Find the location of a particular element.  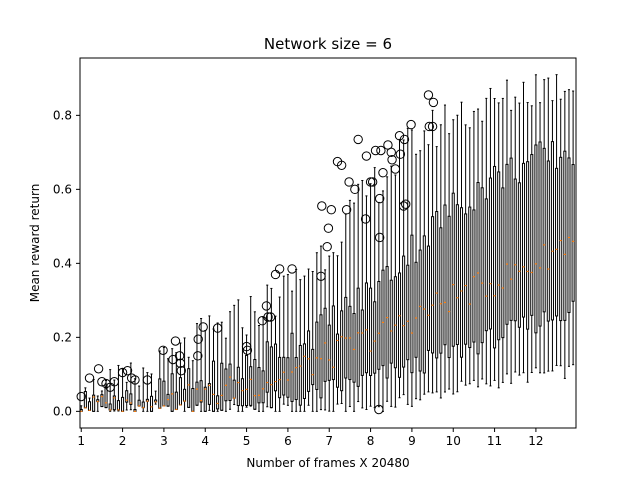

x-tick-label: 12 is located at coordinates (535, 441).